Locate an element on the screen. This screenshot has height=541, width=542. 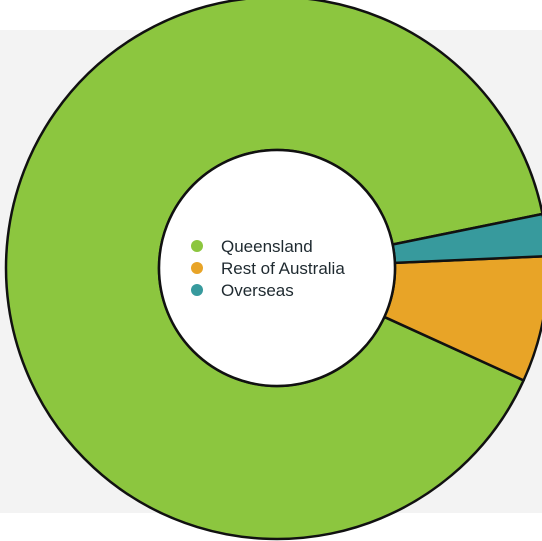
legend-label: Rest of Australia is located at coordinates (283, 268).